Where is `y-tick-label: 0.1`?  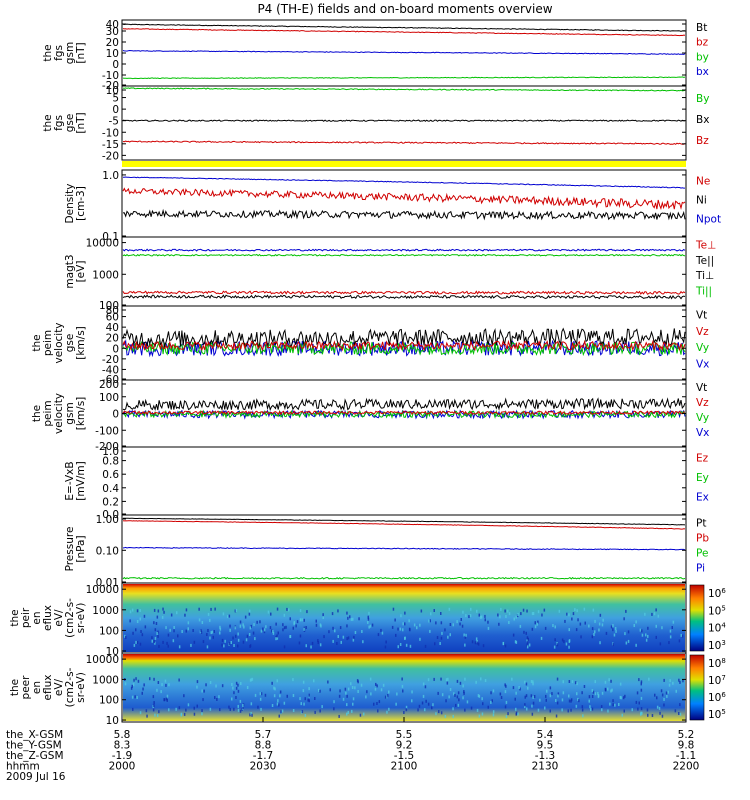
y-tick-label: 0.1 is located at coordinates (110, 237).